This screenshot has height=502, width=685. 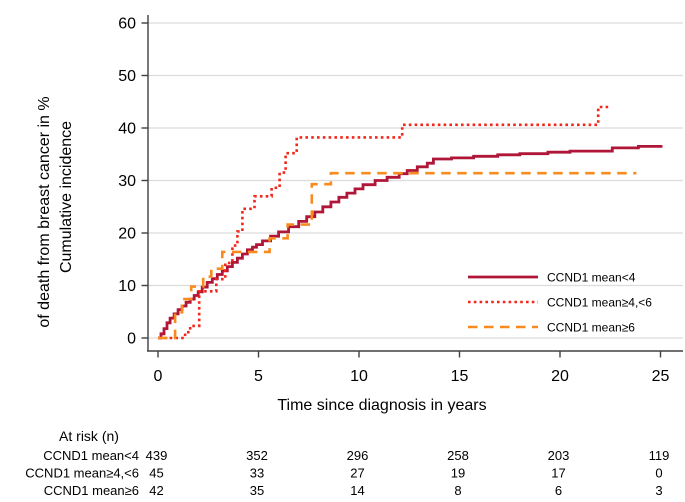 What do you see at coordinates (156, 473) in the screenshot?
I see `at-risk-value: 45` at bounding box center [156, 473].